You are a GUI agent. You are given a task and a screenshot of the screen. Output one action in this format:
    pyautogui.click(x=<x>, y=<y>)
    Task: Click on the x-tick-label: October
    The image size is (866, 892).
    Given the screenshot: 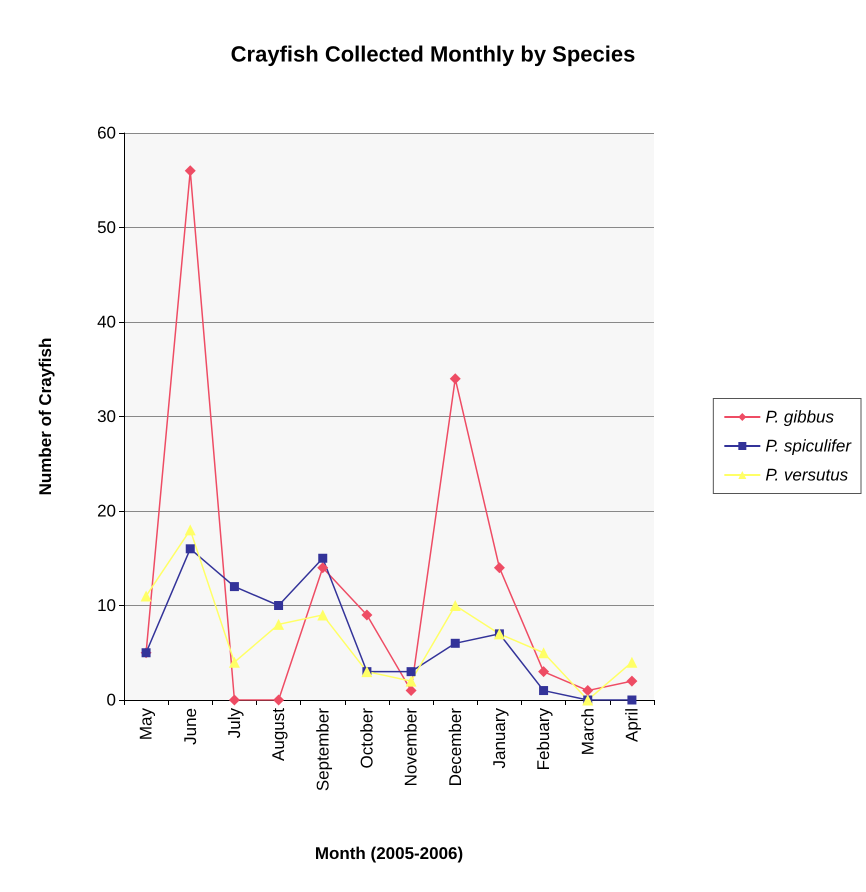 What is the action you would take?
    pyautogui.click(x=366, y=738)
    